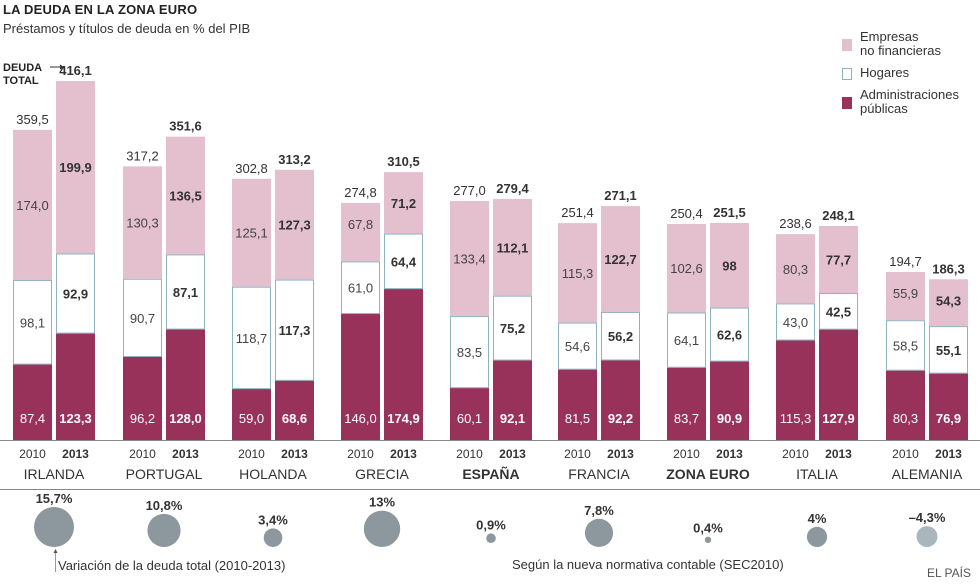  I want to click on legend-item-administraciones: Administraciones públicas, so click(900, 102).